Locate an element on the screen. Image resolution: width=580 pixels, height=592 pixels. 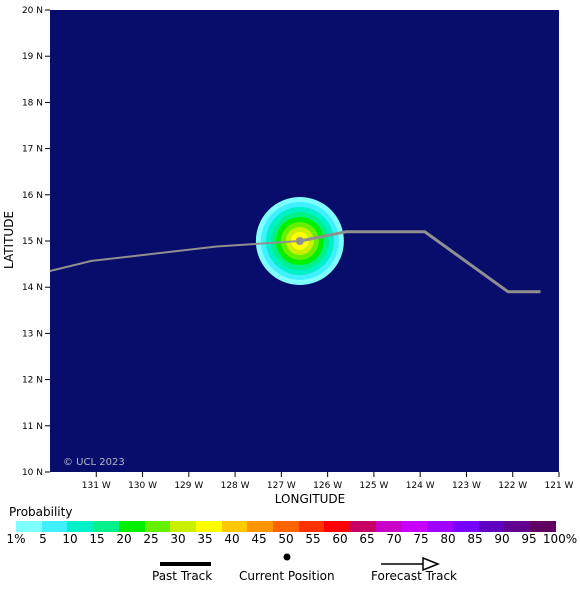
lat-tick-label: 11 N is located at coordinates (32, 427).